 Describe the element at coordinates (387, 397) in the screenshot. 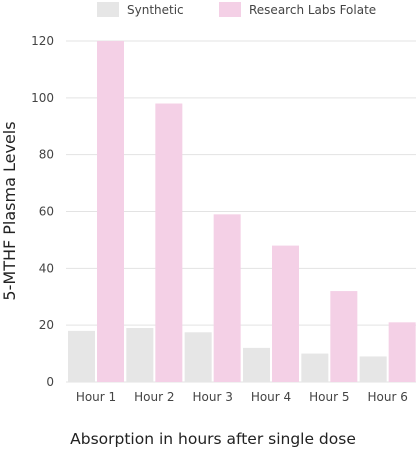

I see `x-tick-label: Hour 6` at that location.